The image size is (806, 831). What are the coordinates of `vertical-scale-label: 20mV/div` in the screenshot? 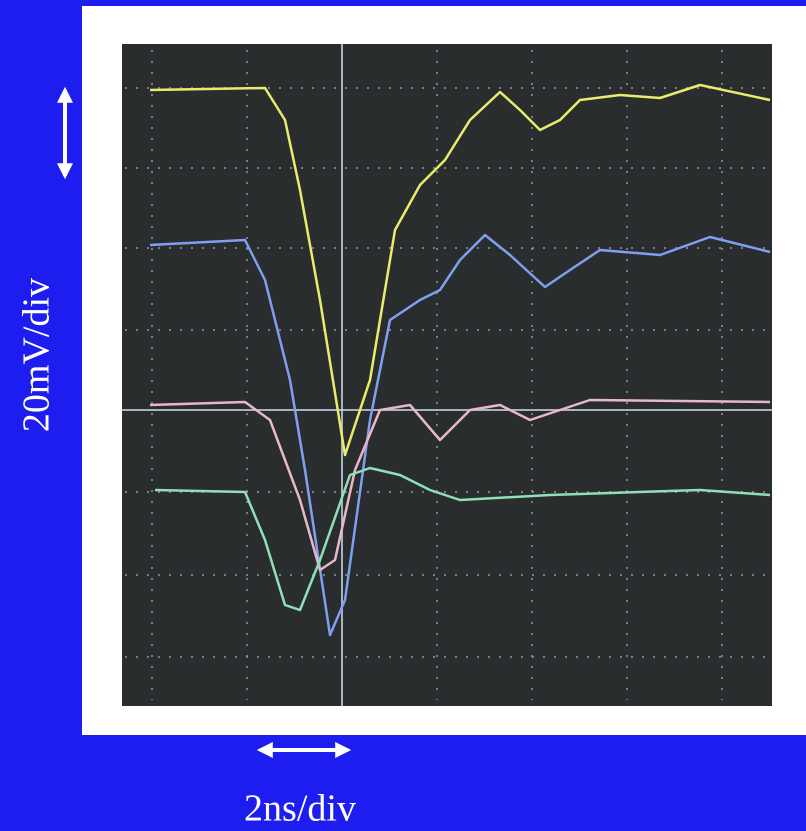 It's located at (37, 355).